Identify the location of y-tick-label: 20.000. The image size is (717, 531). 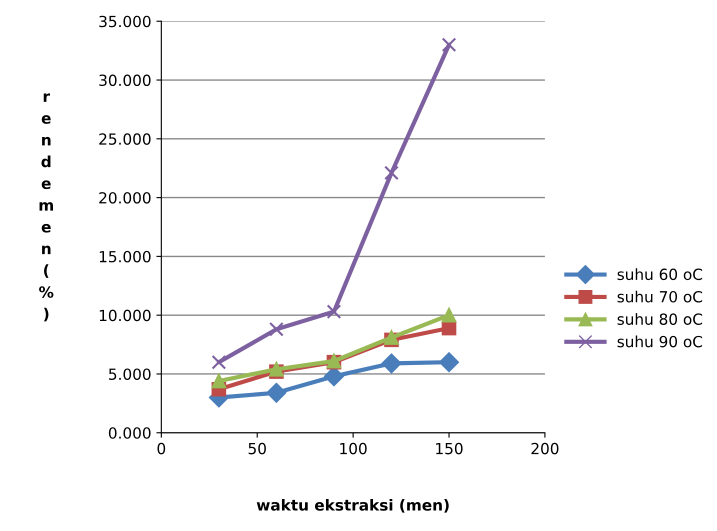
(125, 198).